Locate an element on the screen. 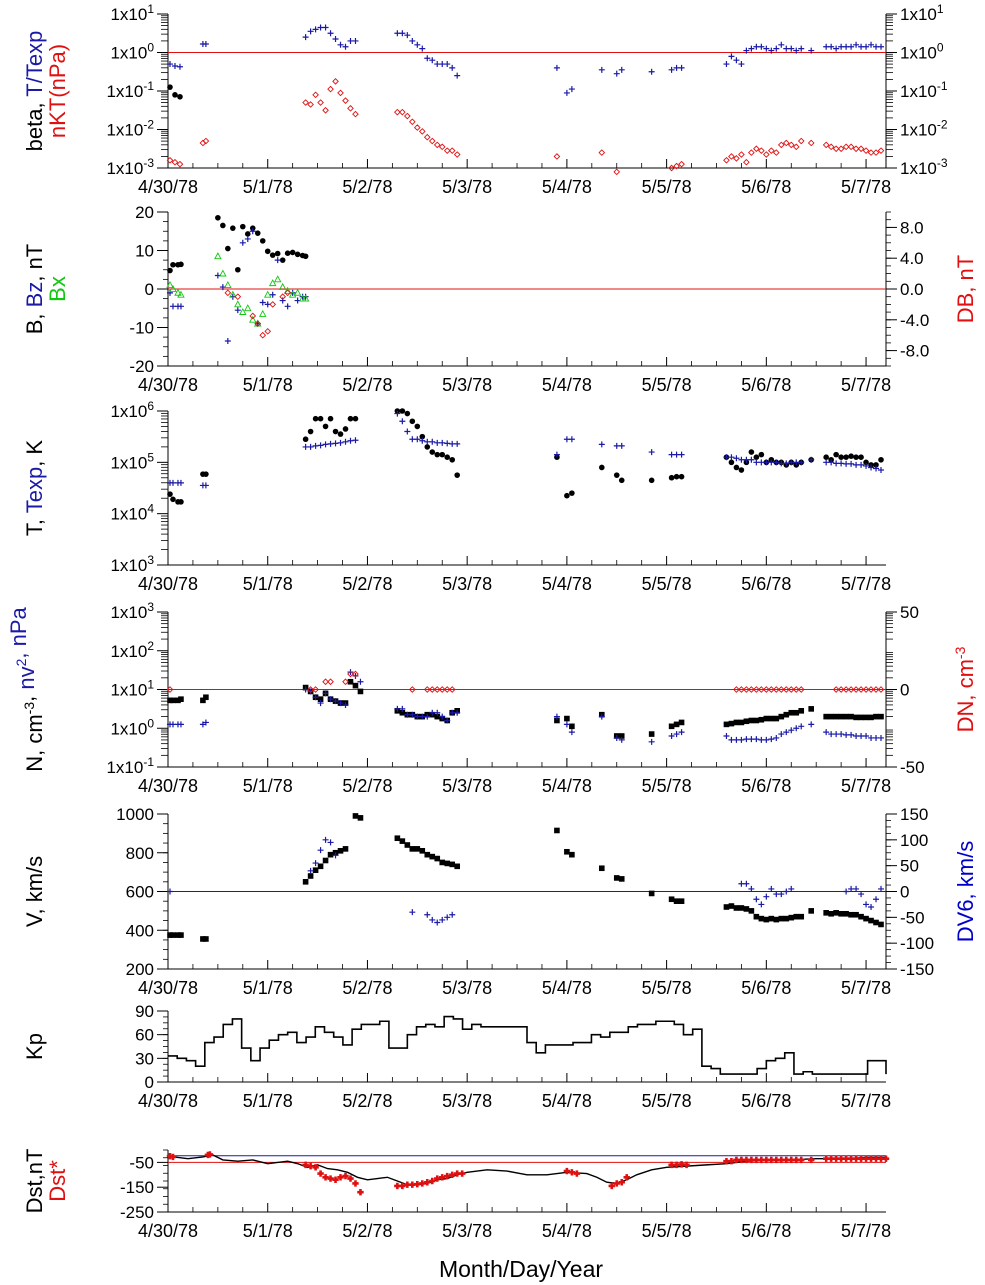 Image resolution: width=985 pixels, height=1285 pixels. y2-tick-label: 50 is located at coordinates (909, 612).